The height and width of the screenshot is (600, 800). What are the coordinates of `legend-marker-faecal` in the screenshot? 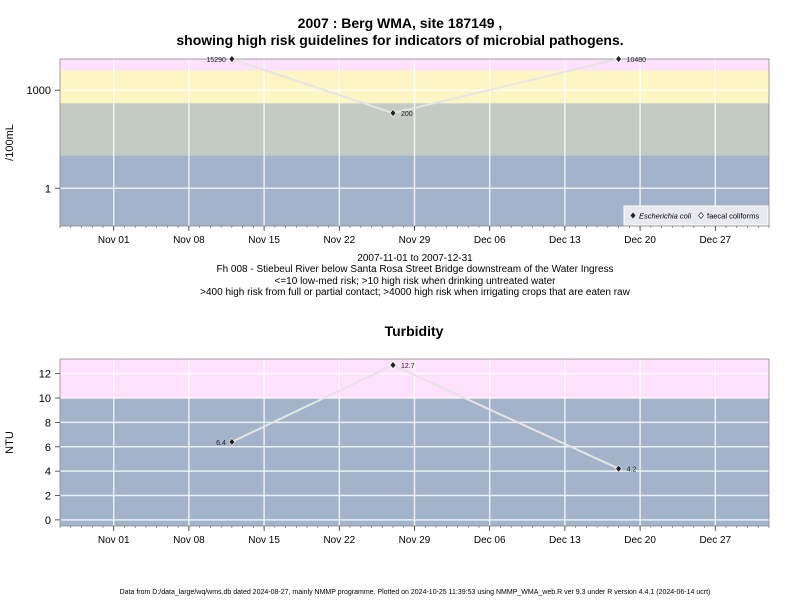 It's located at (701, 215).